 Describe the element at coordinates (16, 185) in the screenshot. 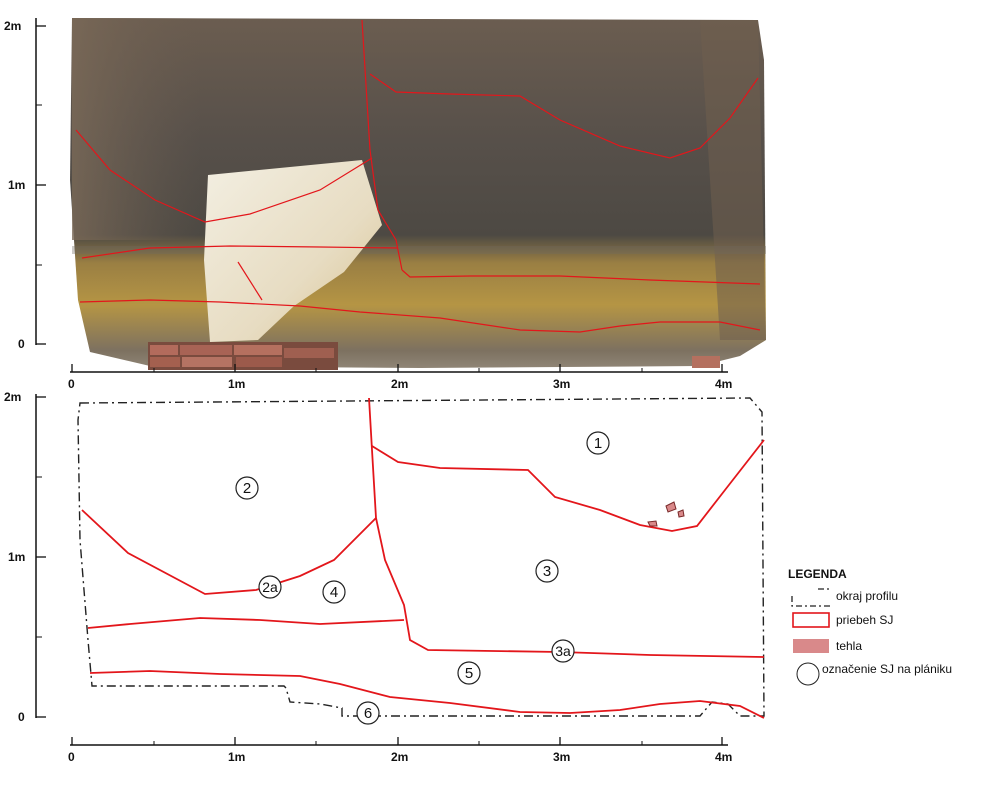

I see `photo-y-tick-1m: 1m` at that location.